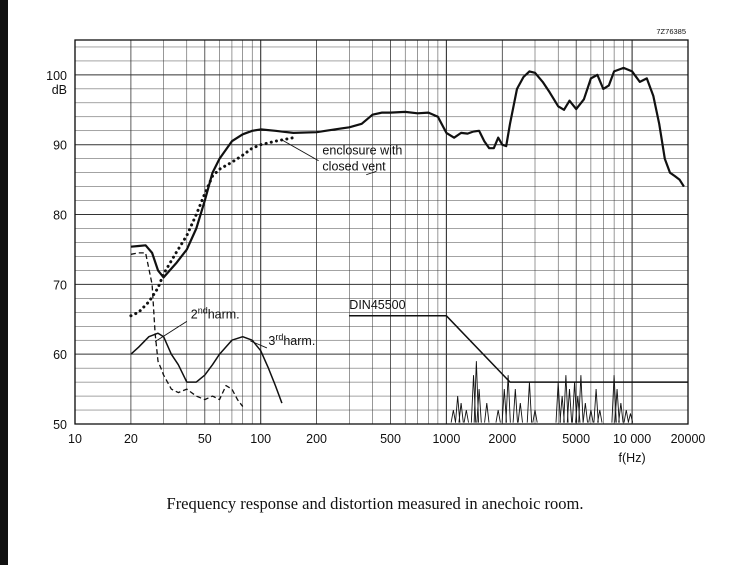  I want to click on annotation-superscript: rd, so click(279, 337).